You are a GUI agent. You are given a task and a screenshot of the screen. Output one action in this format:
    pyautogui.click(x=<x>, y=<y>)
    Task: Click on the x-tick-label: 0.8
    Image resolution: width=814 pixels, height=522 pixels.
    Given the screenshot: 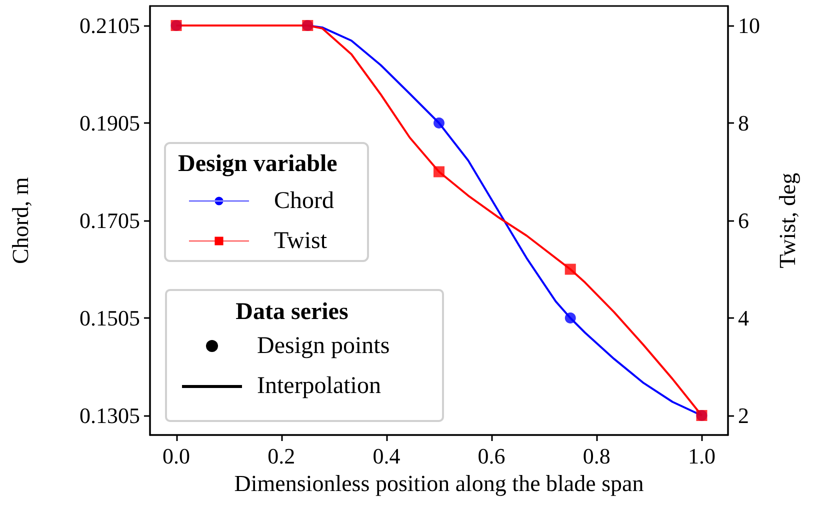 What is the action you would take?
    pyautogui.click(x=596, y=456)
    